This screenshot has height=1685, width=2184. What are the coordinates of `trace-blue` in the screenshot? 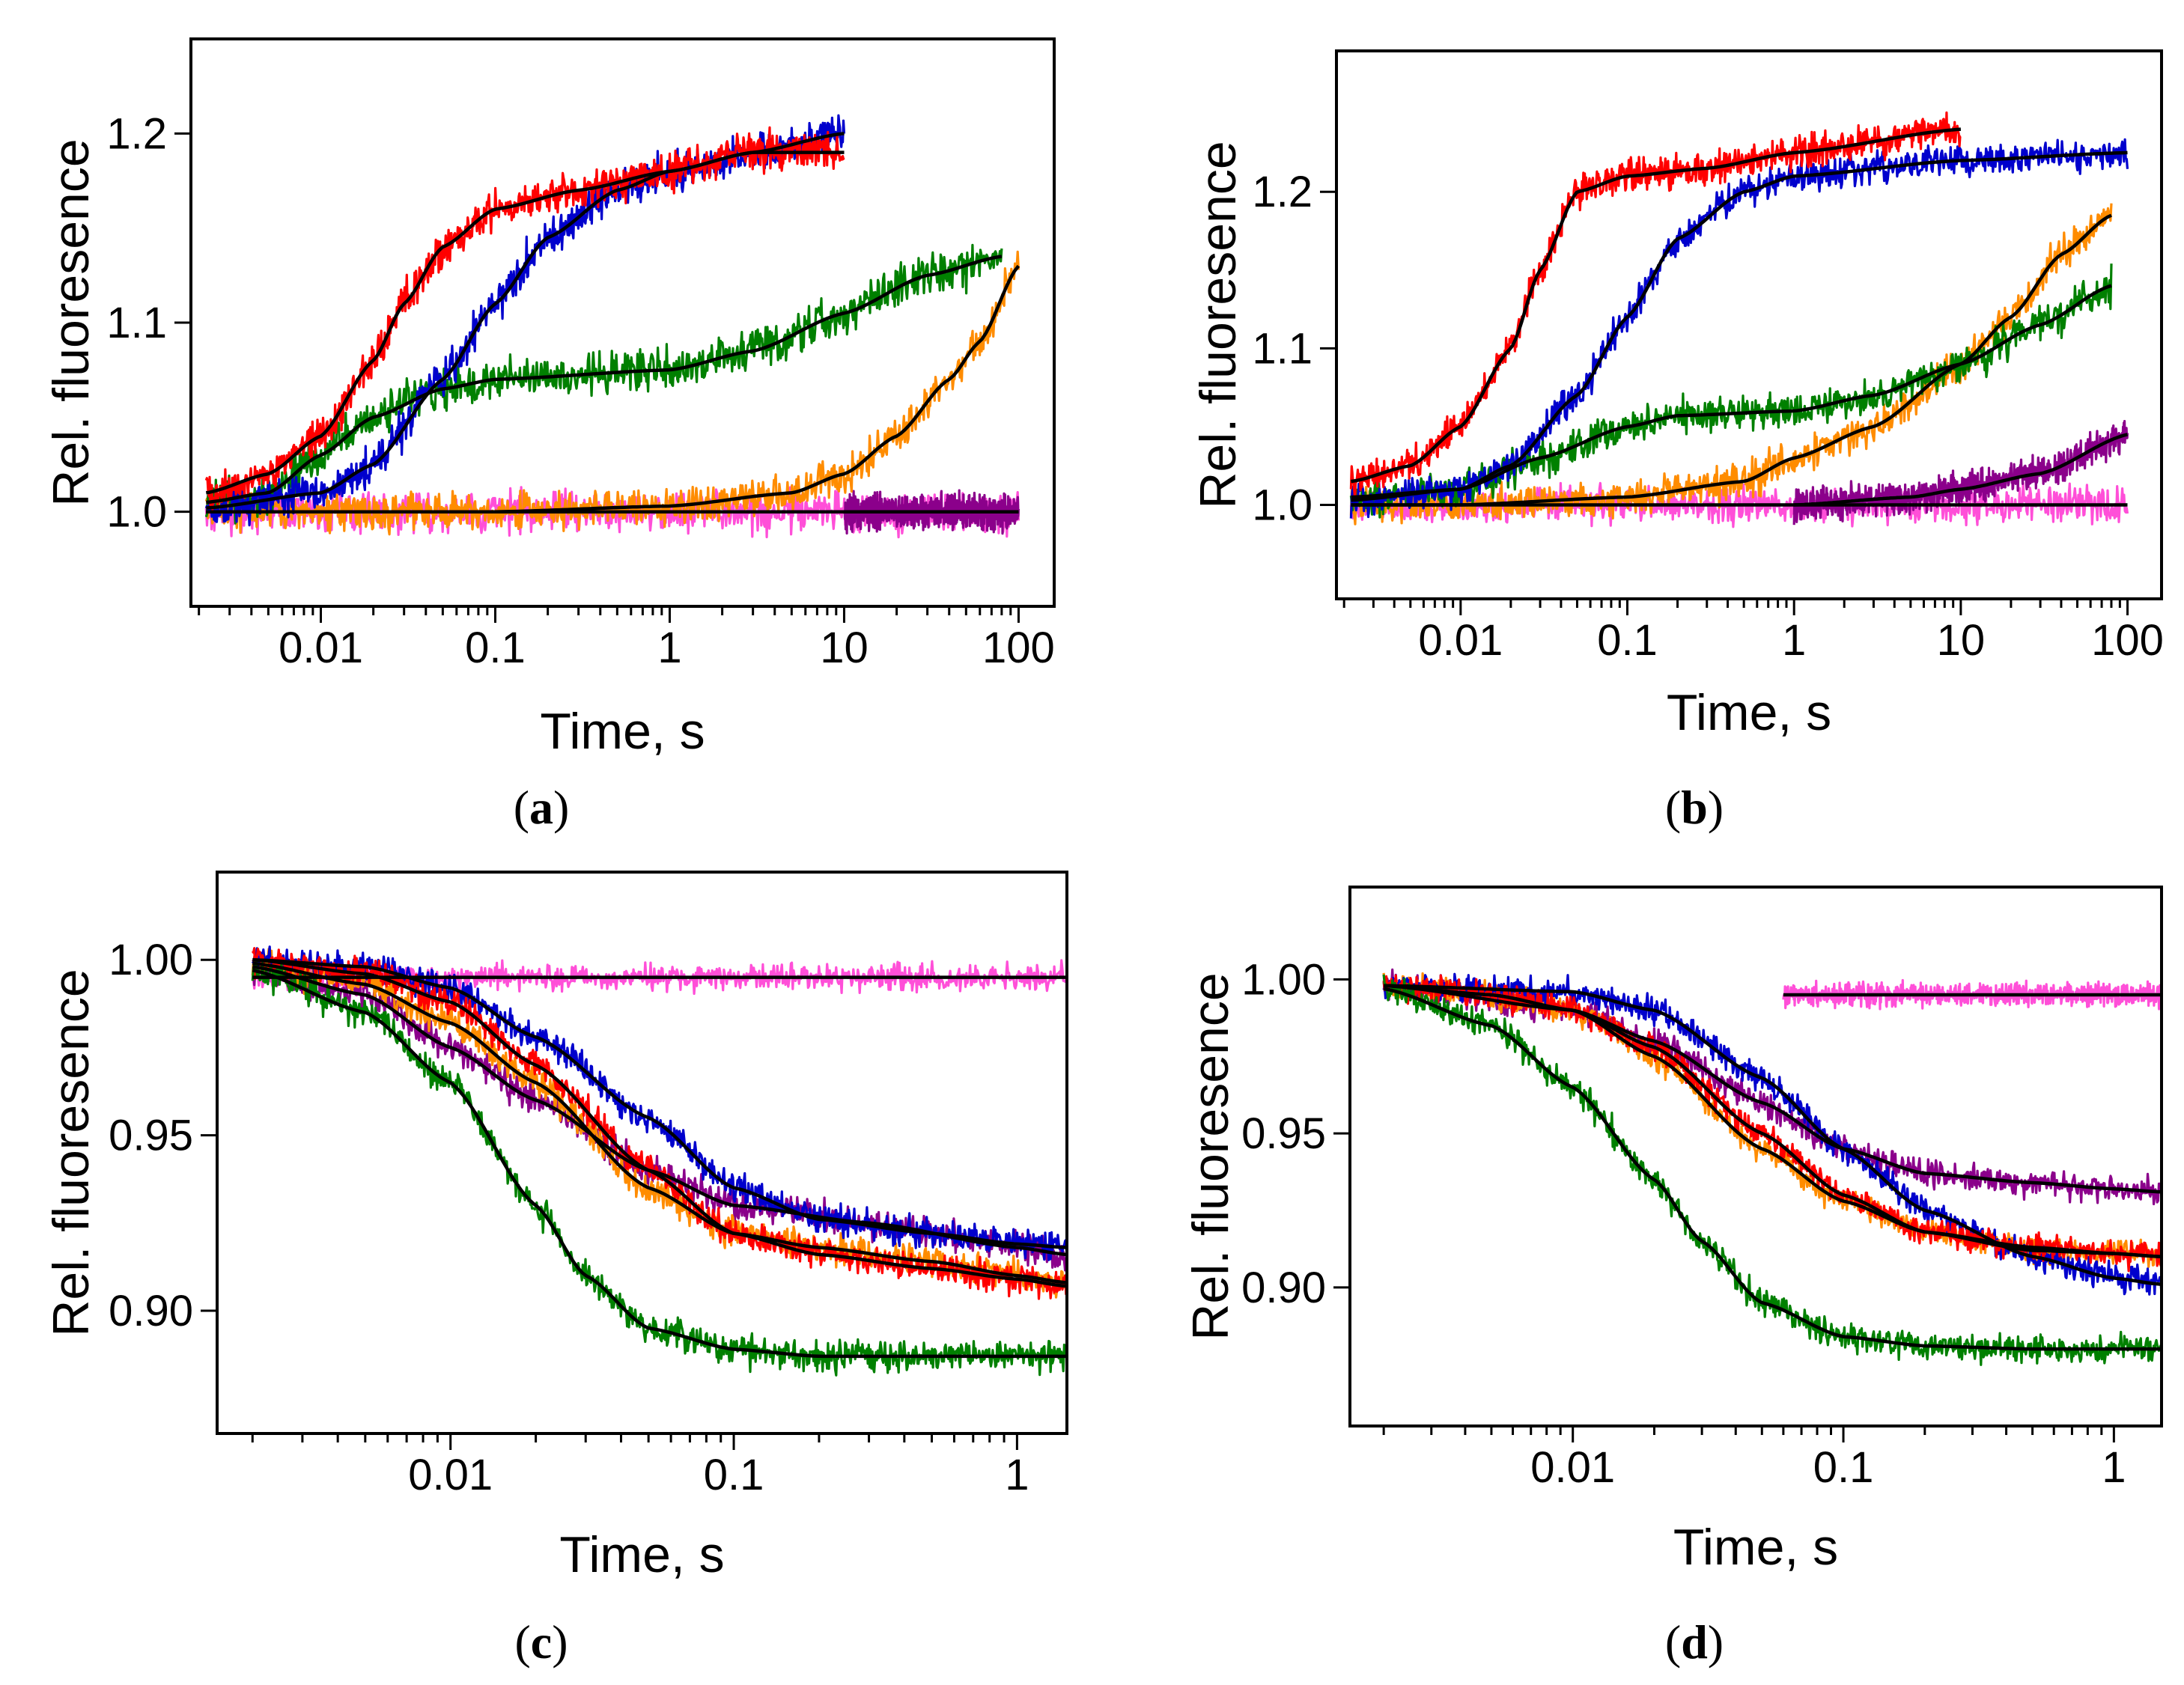 It's located at (1739, 328).